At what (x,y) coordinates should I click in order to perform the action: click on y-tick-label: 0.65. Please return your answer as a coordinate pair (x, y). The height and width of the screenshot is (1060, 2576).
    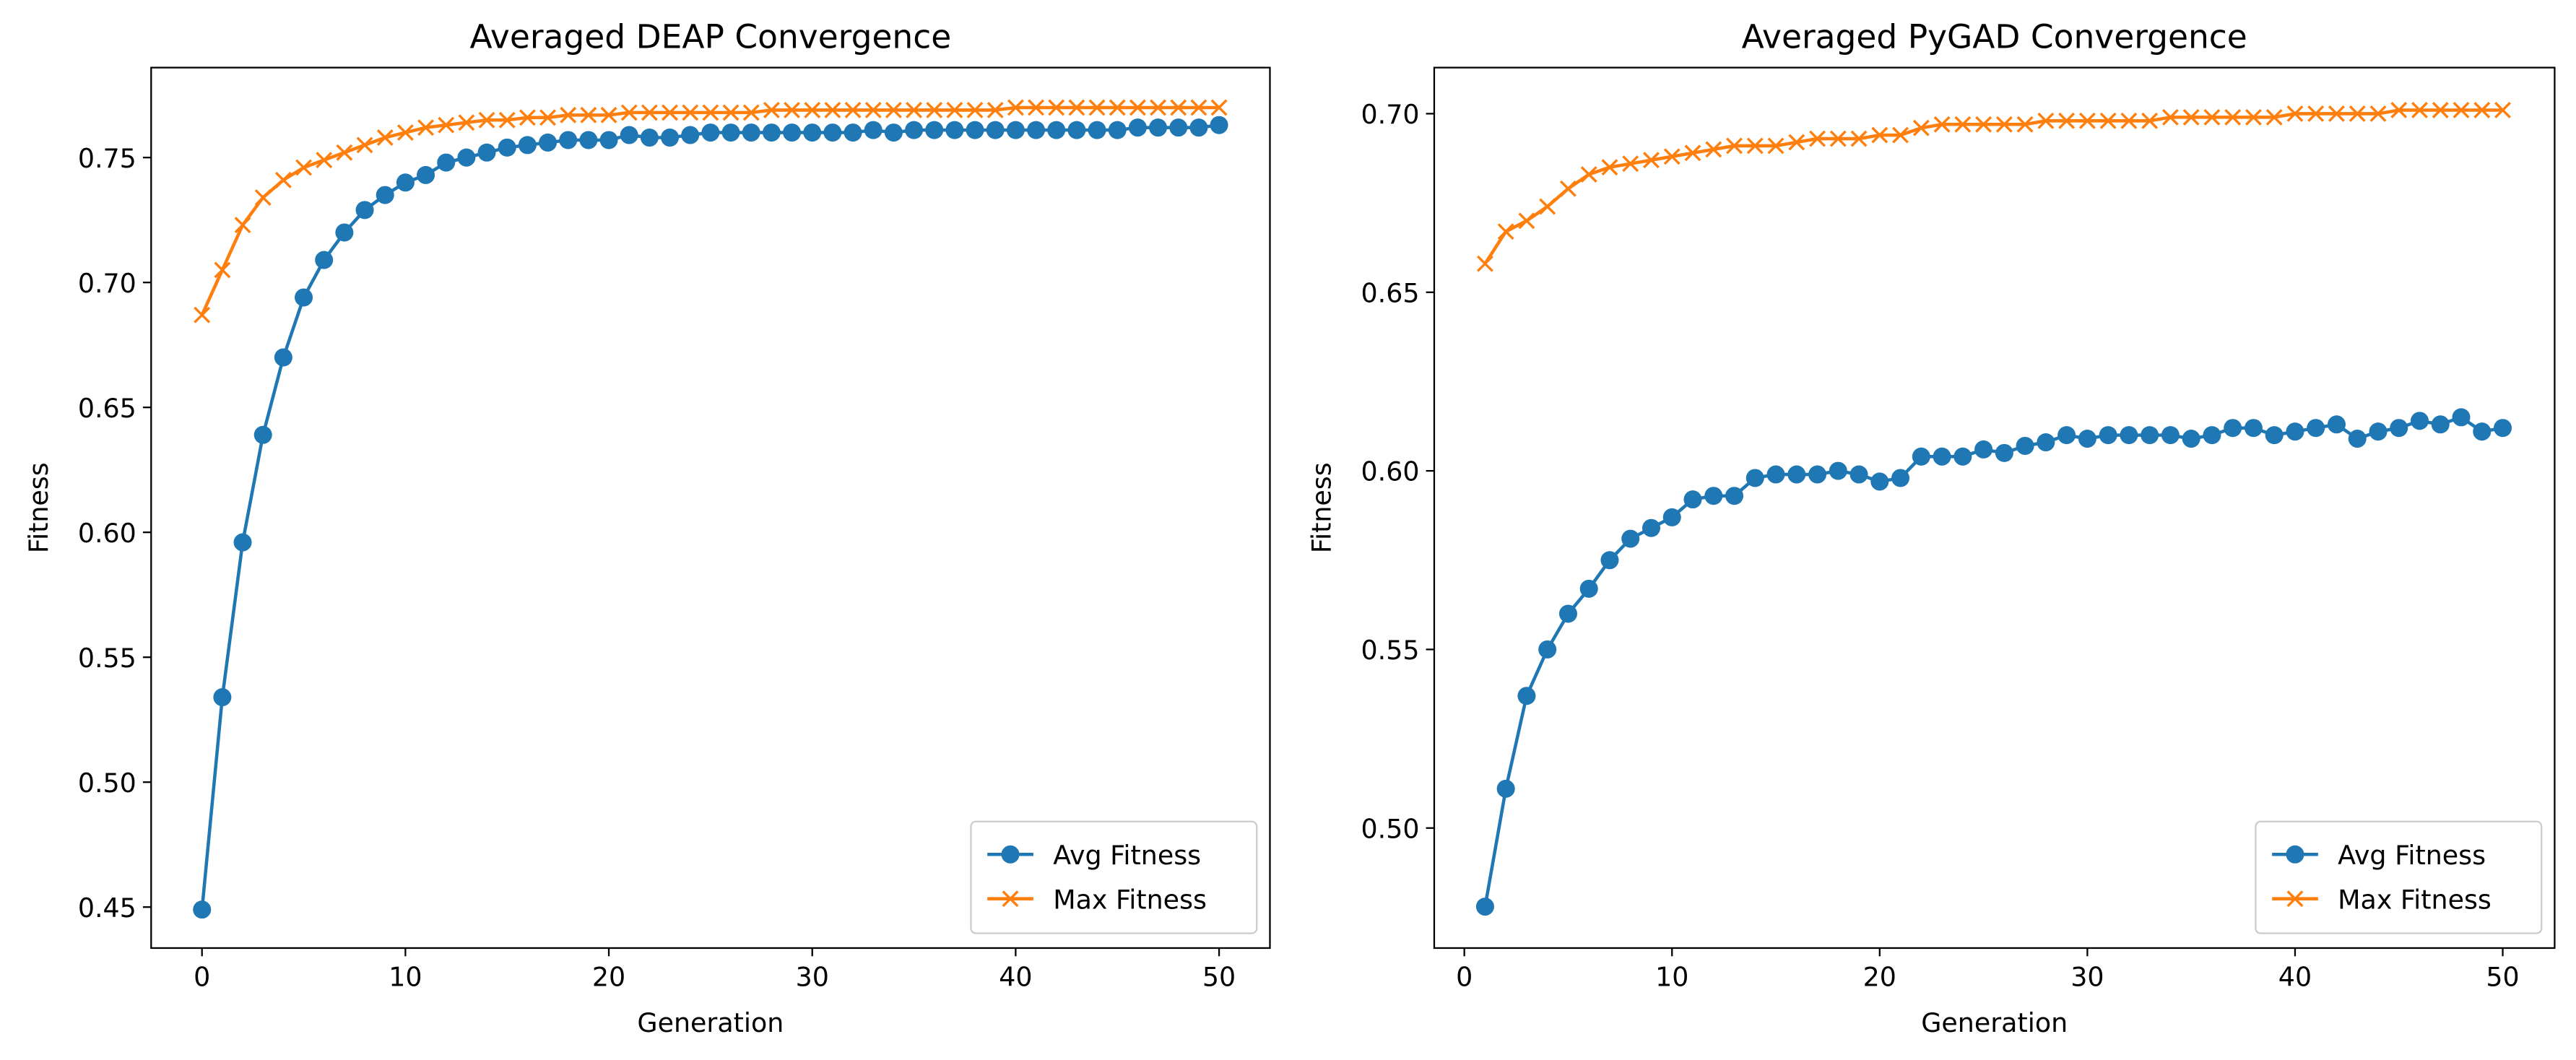
    Looking at the image, I should click on (1390, 292).